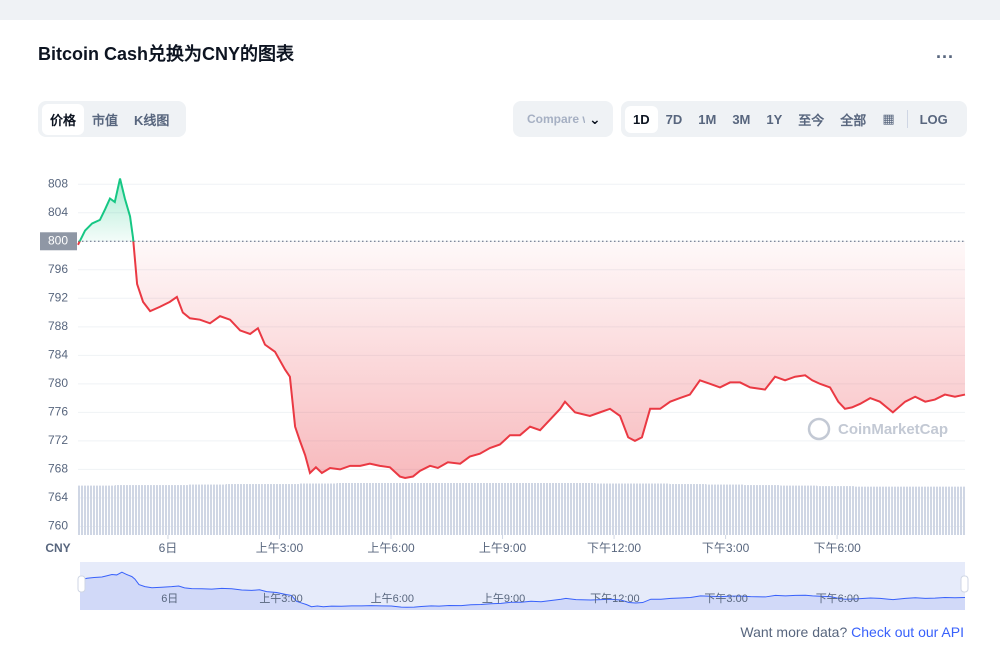 Image resolution: width=1000 pixels, height=650 pixels. What do you see at coordinates (168, 548) in the screenshot?
I see `x-tick-label: 6日` at bounding box center [168, 548].